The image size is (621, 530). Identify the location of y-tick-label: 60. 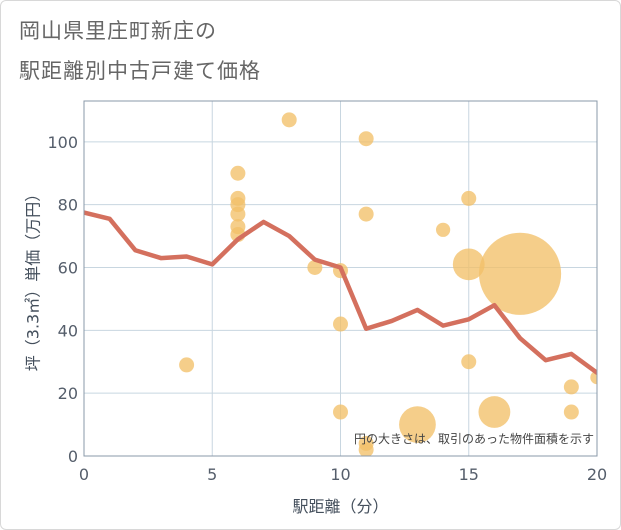
(68, 268).